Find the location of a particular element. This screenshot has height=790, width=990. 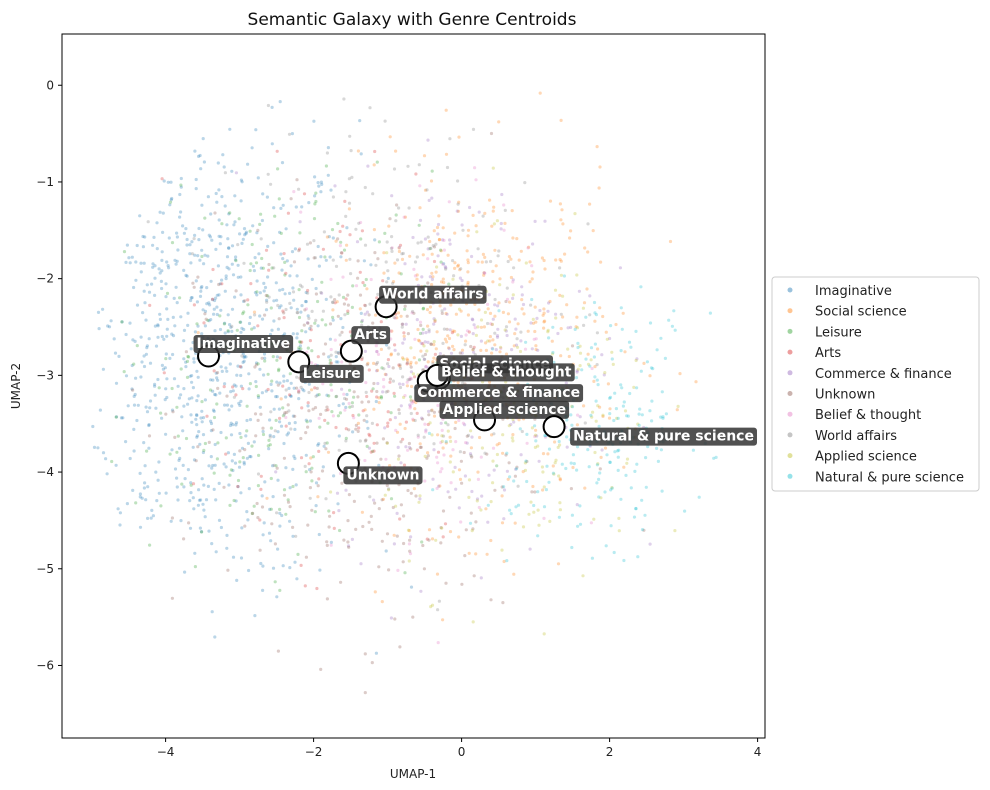

y-tick-label: −1 is located at coordinates (45, 182).